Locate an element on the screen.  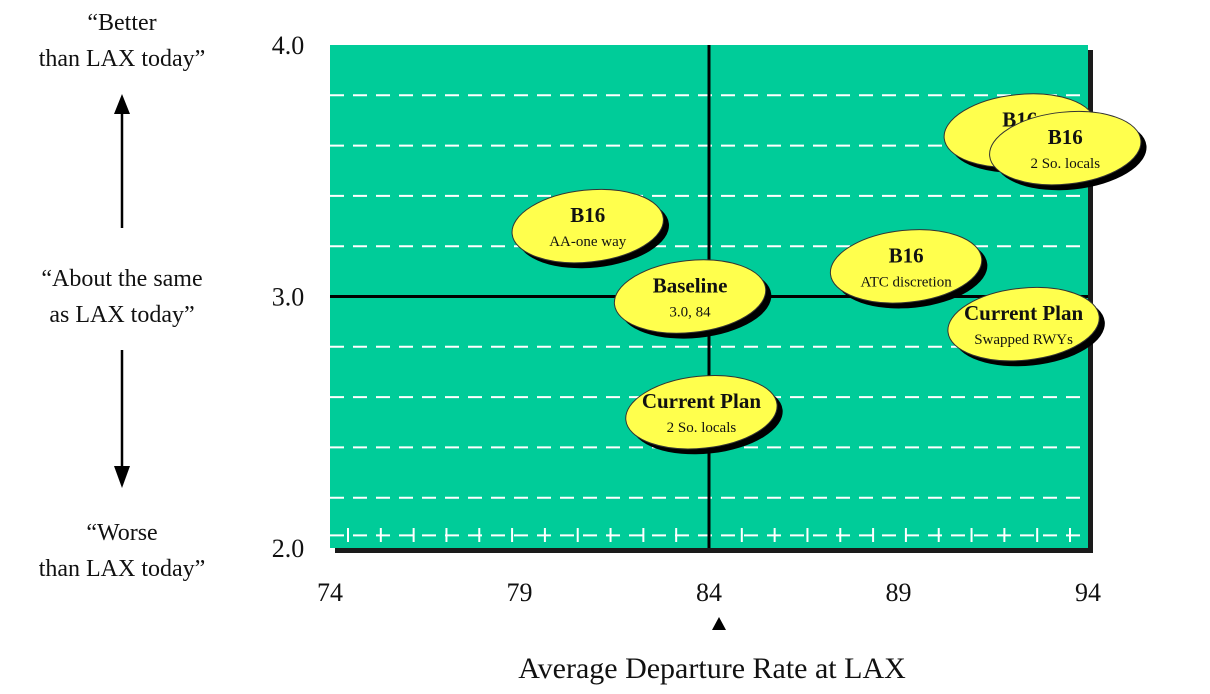
data-point-subtitle: AA-one way is located at coordinates (588, 242).